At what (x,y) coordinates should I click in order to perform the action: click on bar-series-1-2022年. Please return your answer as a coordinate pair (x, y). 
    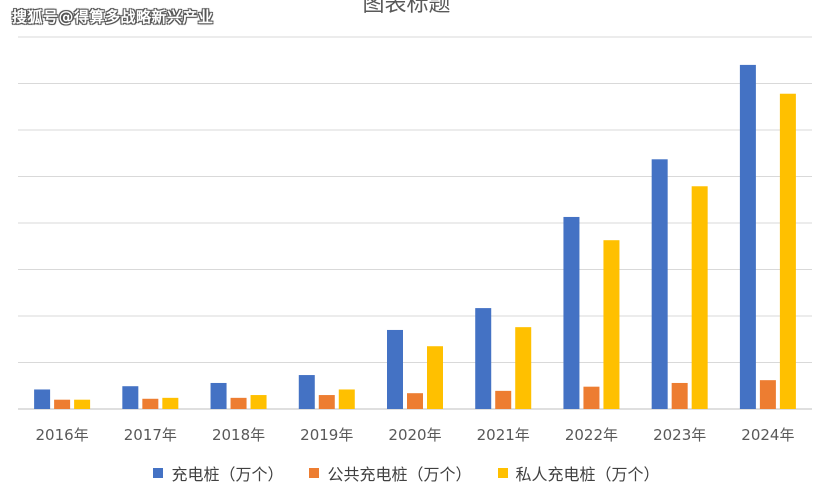
    Looking at the image, I should click on (571, 312).